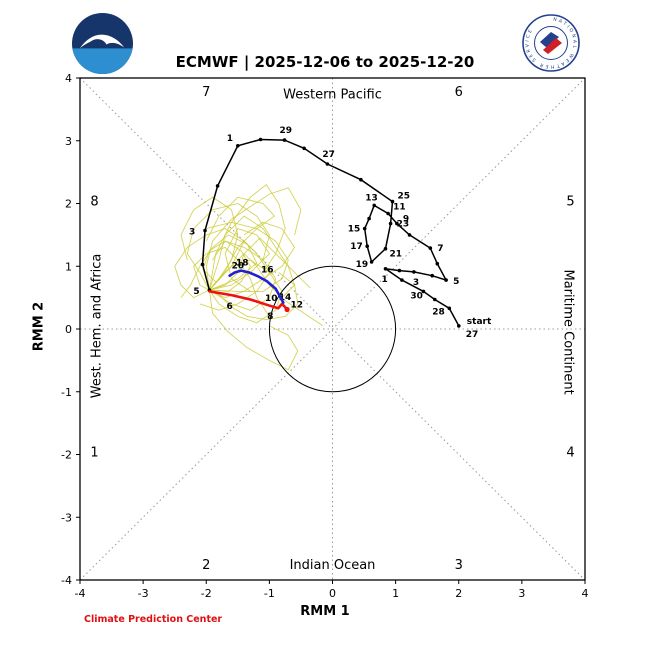 The width and height of the screenshot is (650, 650). I want to click on day-label: 7, so click(440, 249).